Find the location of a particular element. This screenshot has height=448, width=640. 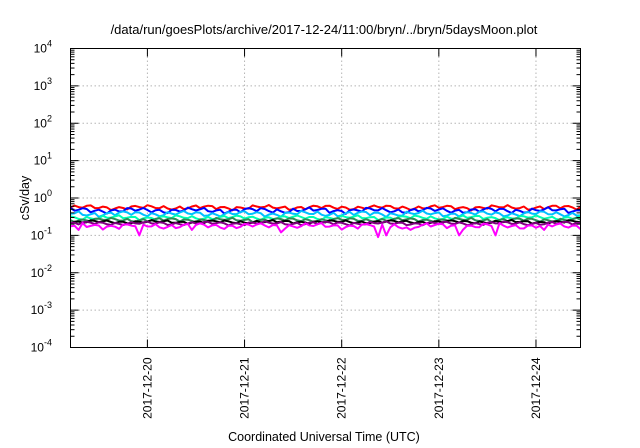

x-tick-label: 2017-12-20 is located at coordinates (147, 388).